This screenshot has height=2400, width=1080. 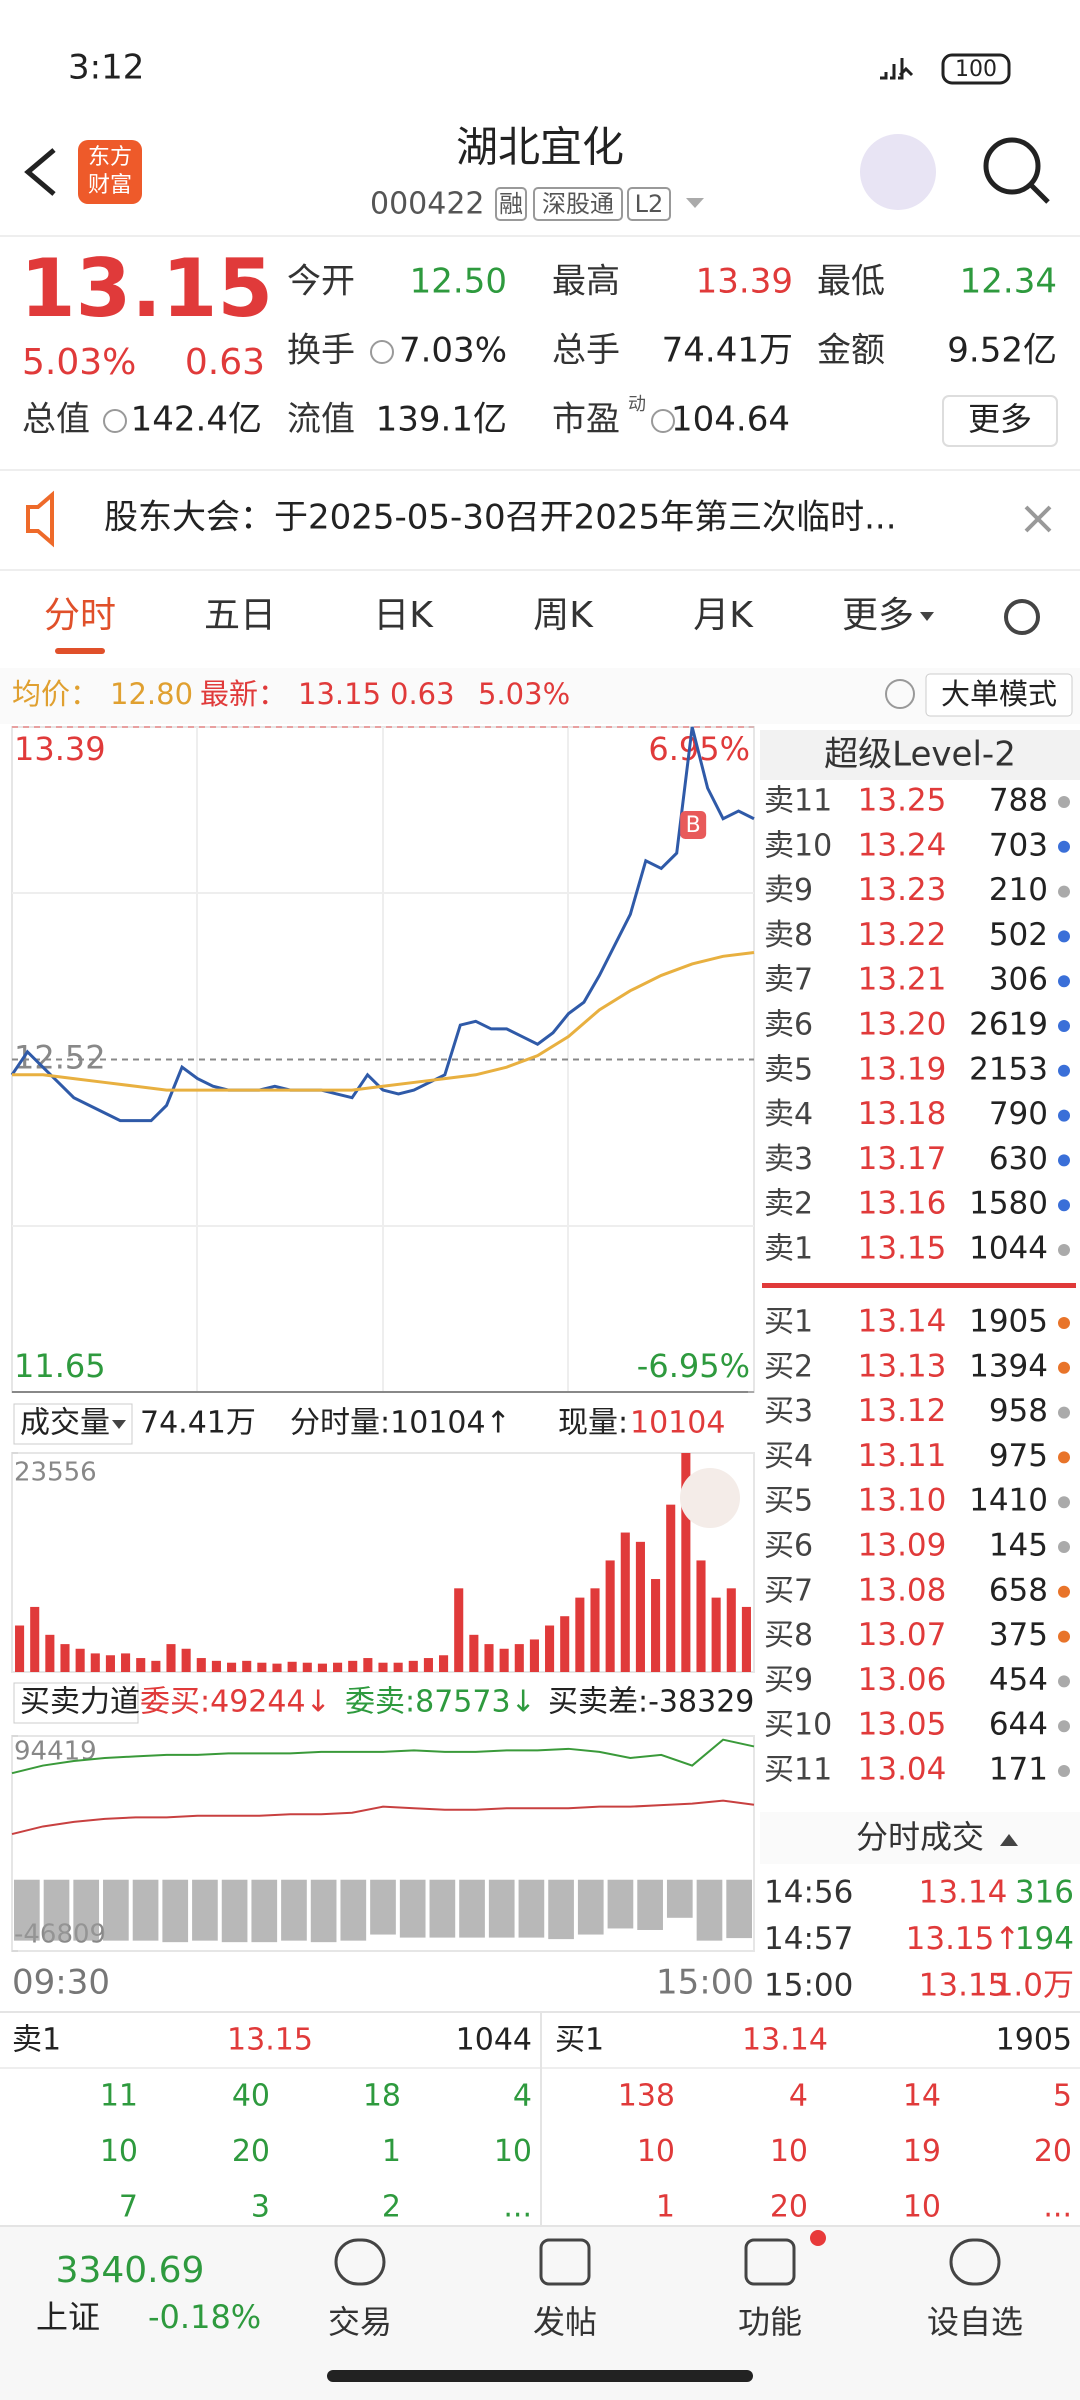 I want to click on book-volume: 1394, so click(x=1008, y=1366).